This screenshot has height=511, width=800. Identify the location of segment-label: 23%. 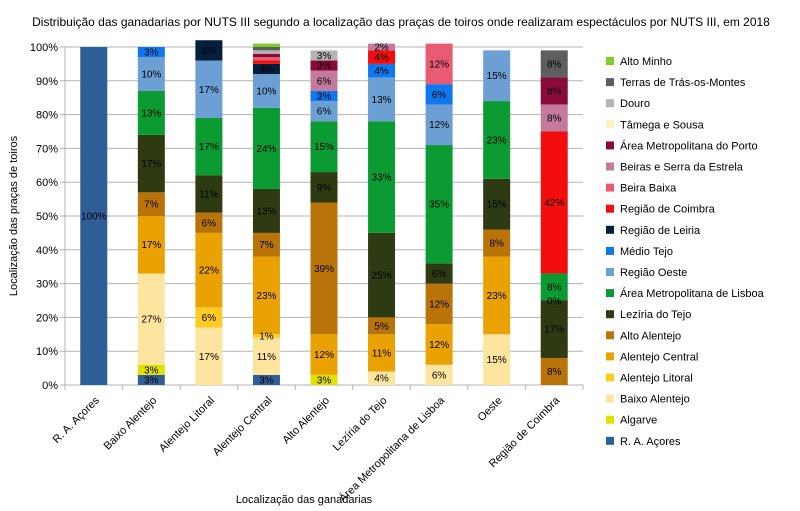
(266, 296).